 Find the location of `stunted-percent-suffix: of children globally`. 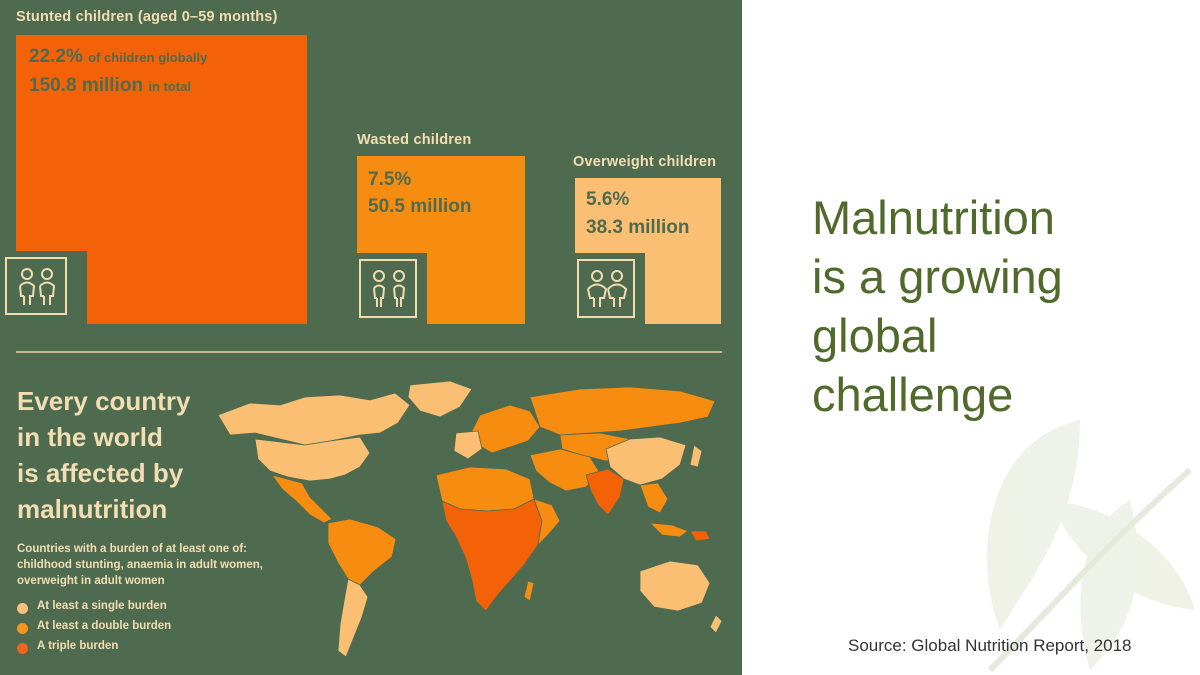

stunted-percent-suffix: of children globally is located at coordinates (148, 57).